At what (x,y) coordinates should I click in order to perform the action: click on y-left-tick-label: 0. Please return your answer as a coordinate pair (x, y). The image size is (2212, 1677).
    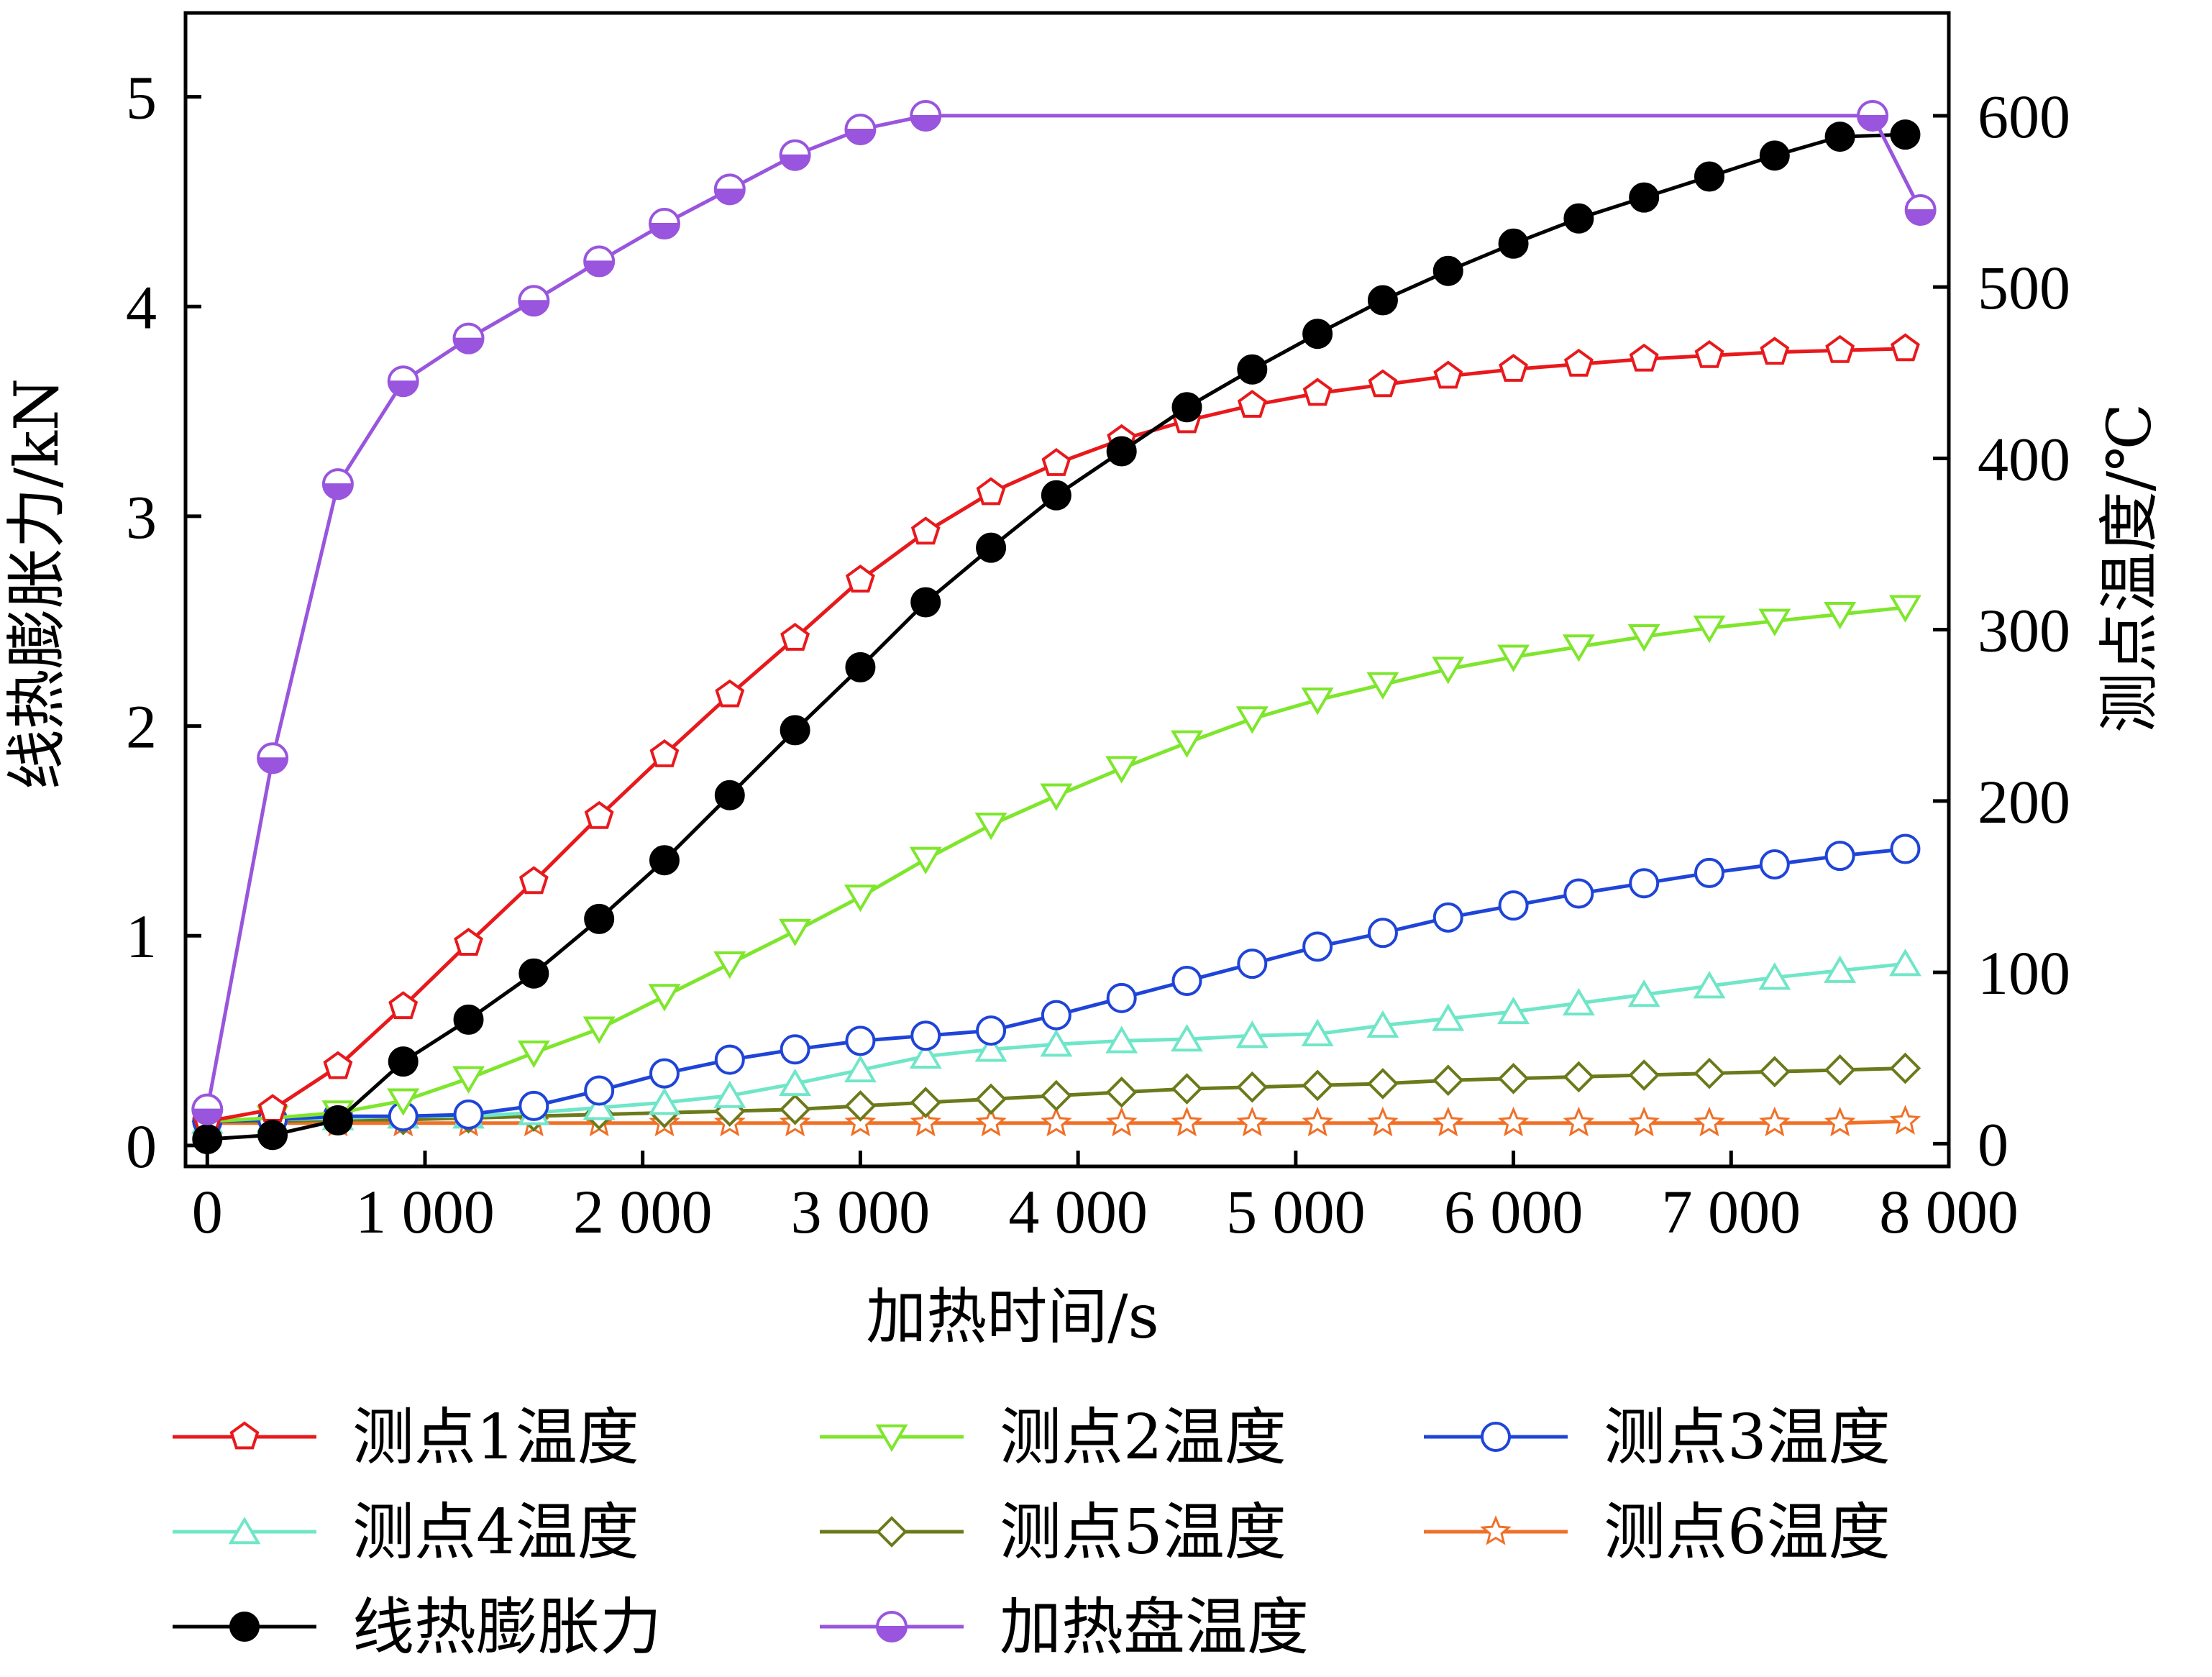
    Looking at the image, I should click on (142, 1147).